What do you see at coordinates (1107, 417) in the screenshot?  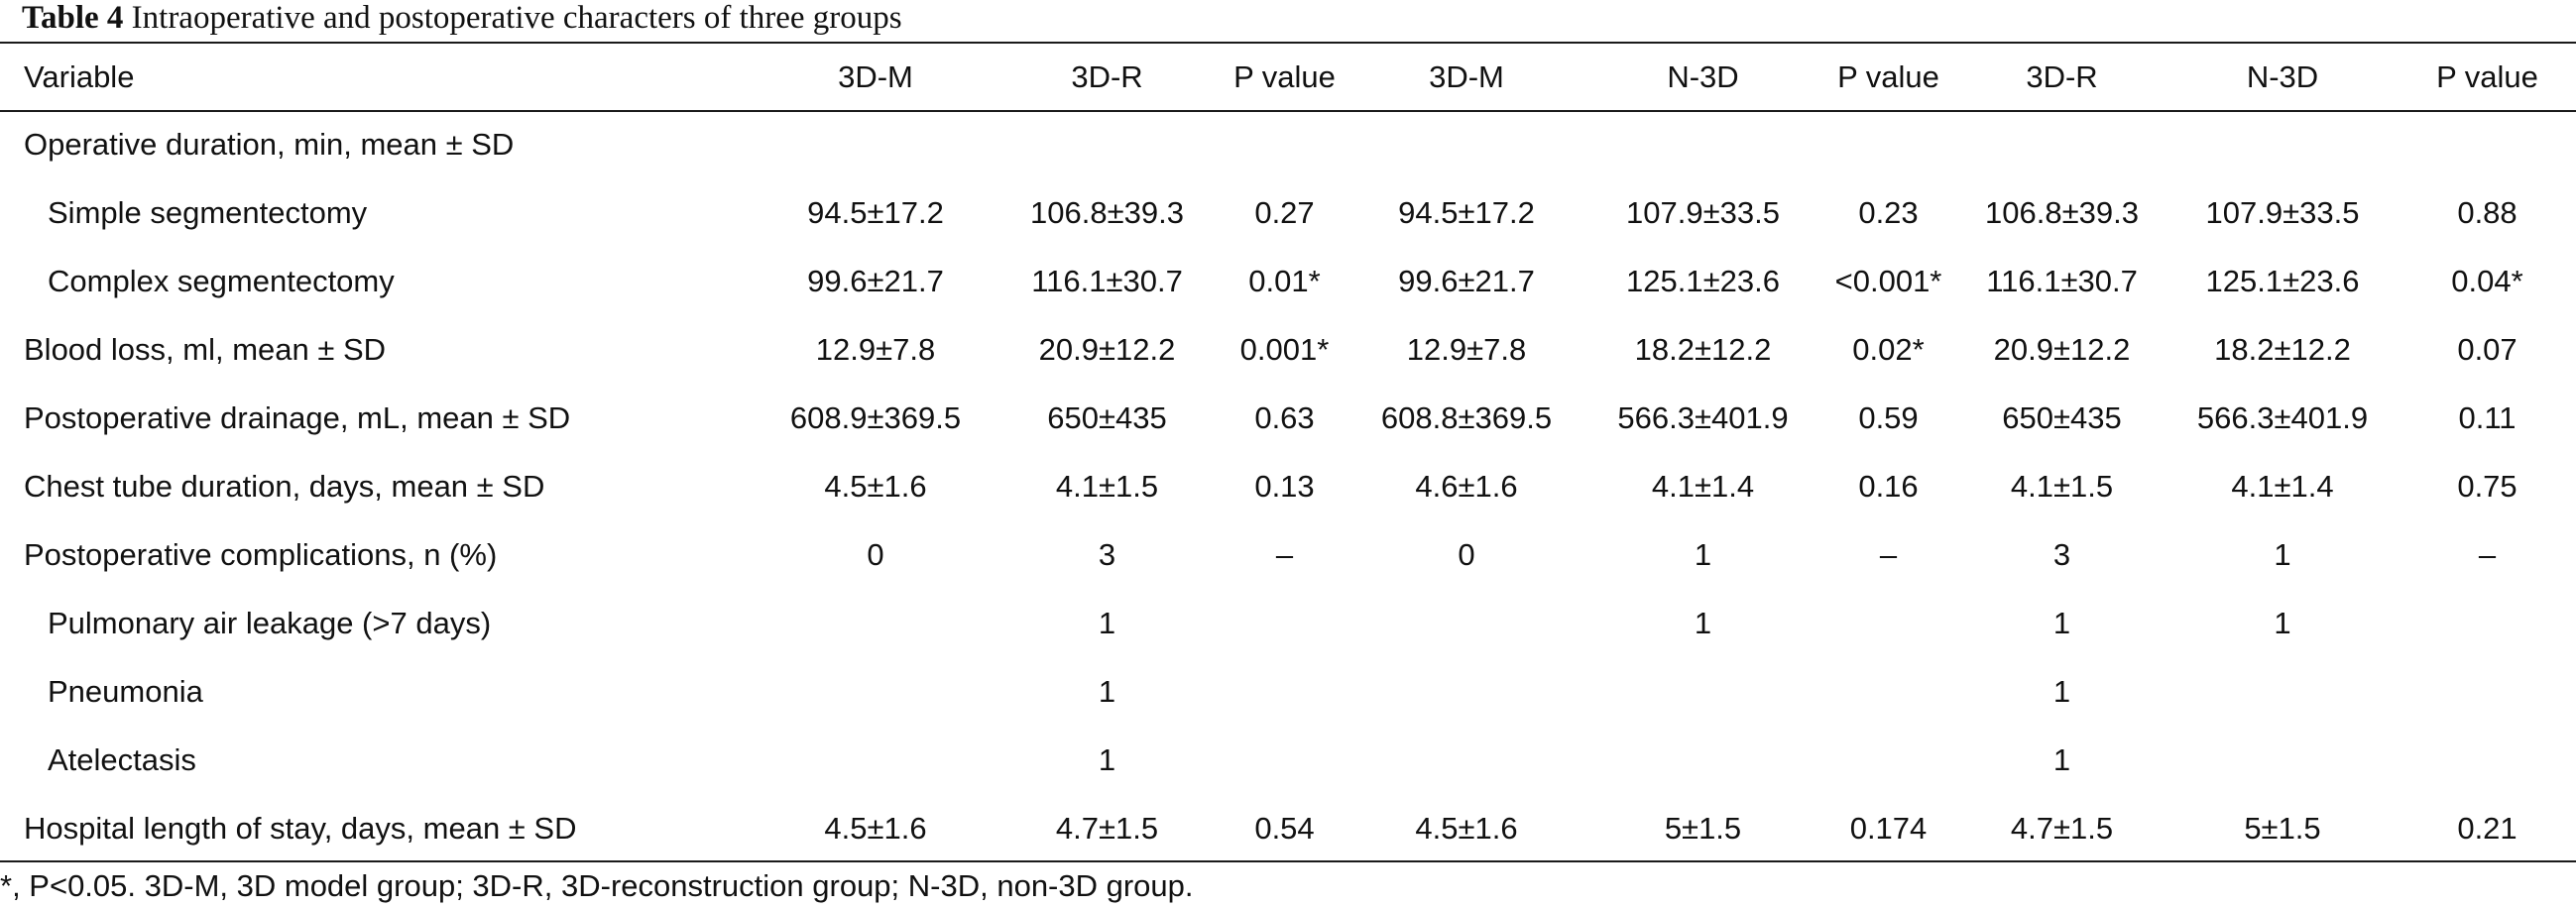 I see `table-cell: 650±435` at bounding box center [1107, 417].